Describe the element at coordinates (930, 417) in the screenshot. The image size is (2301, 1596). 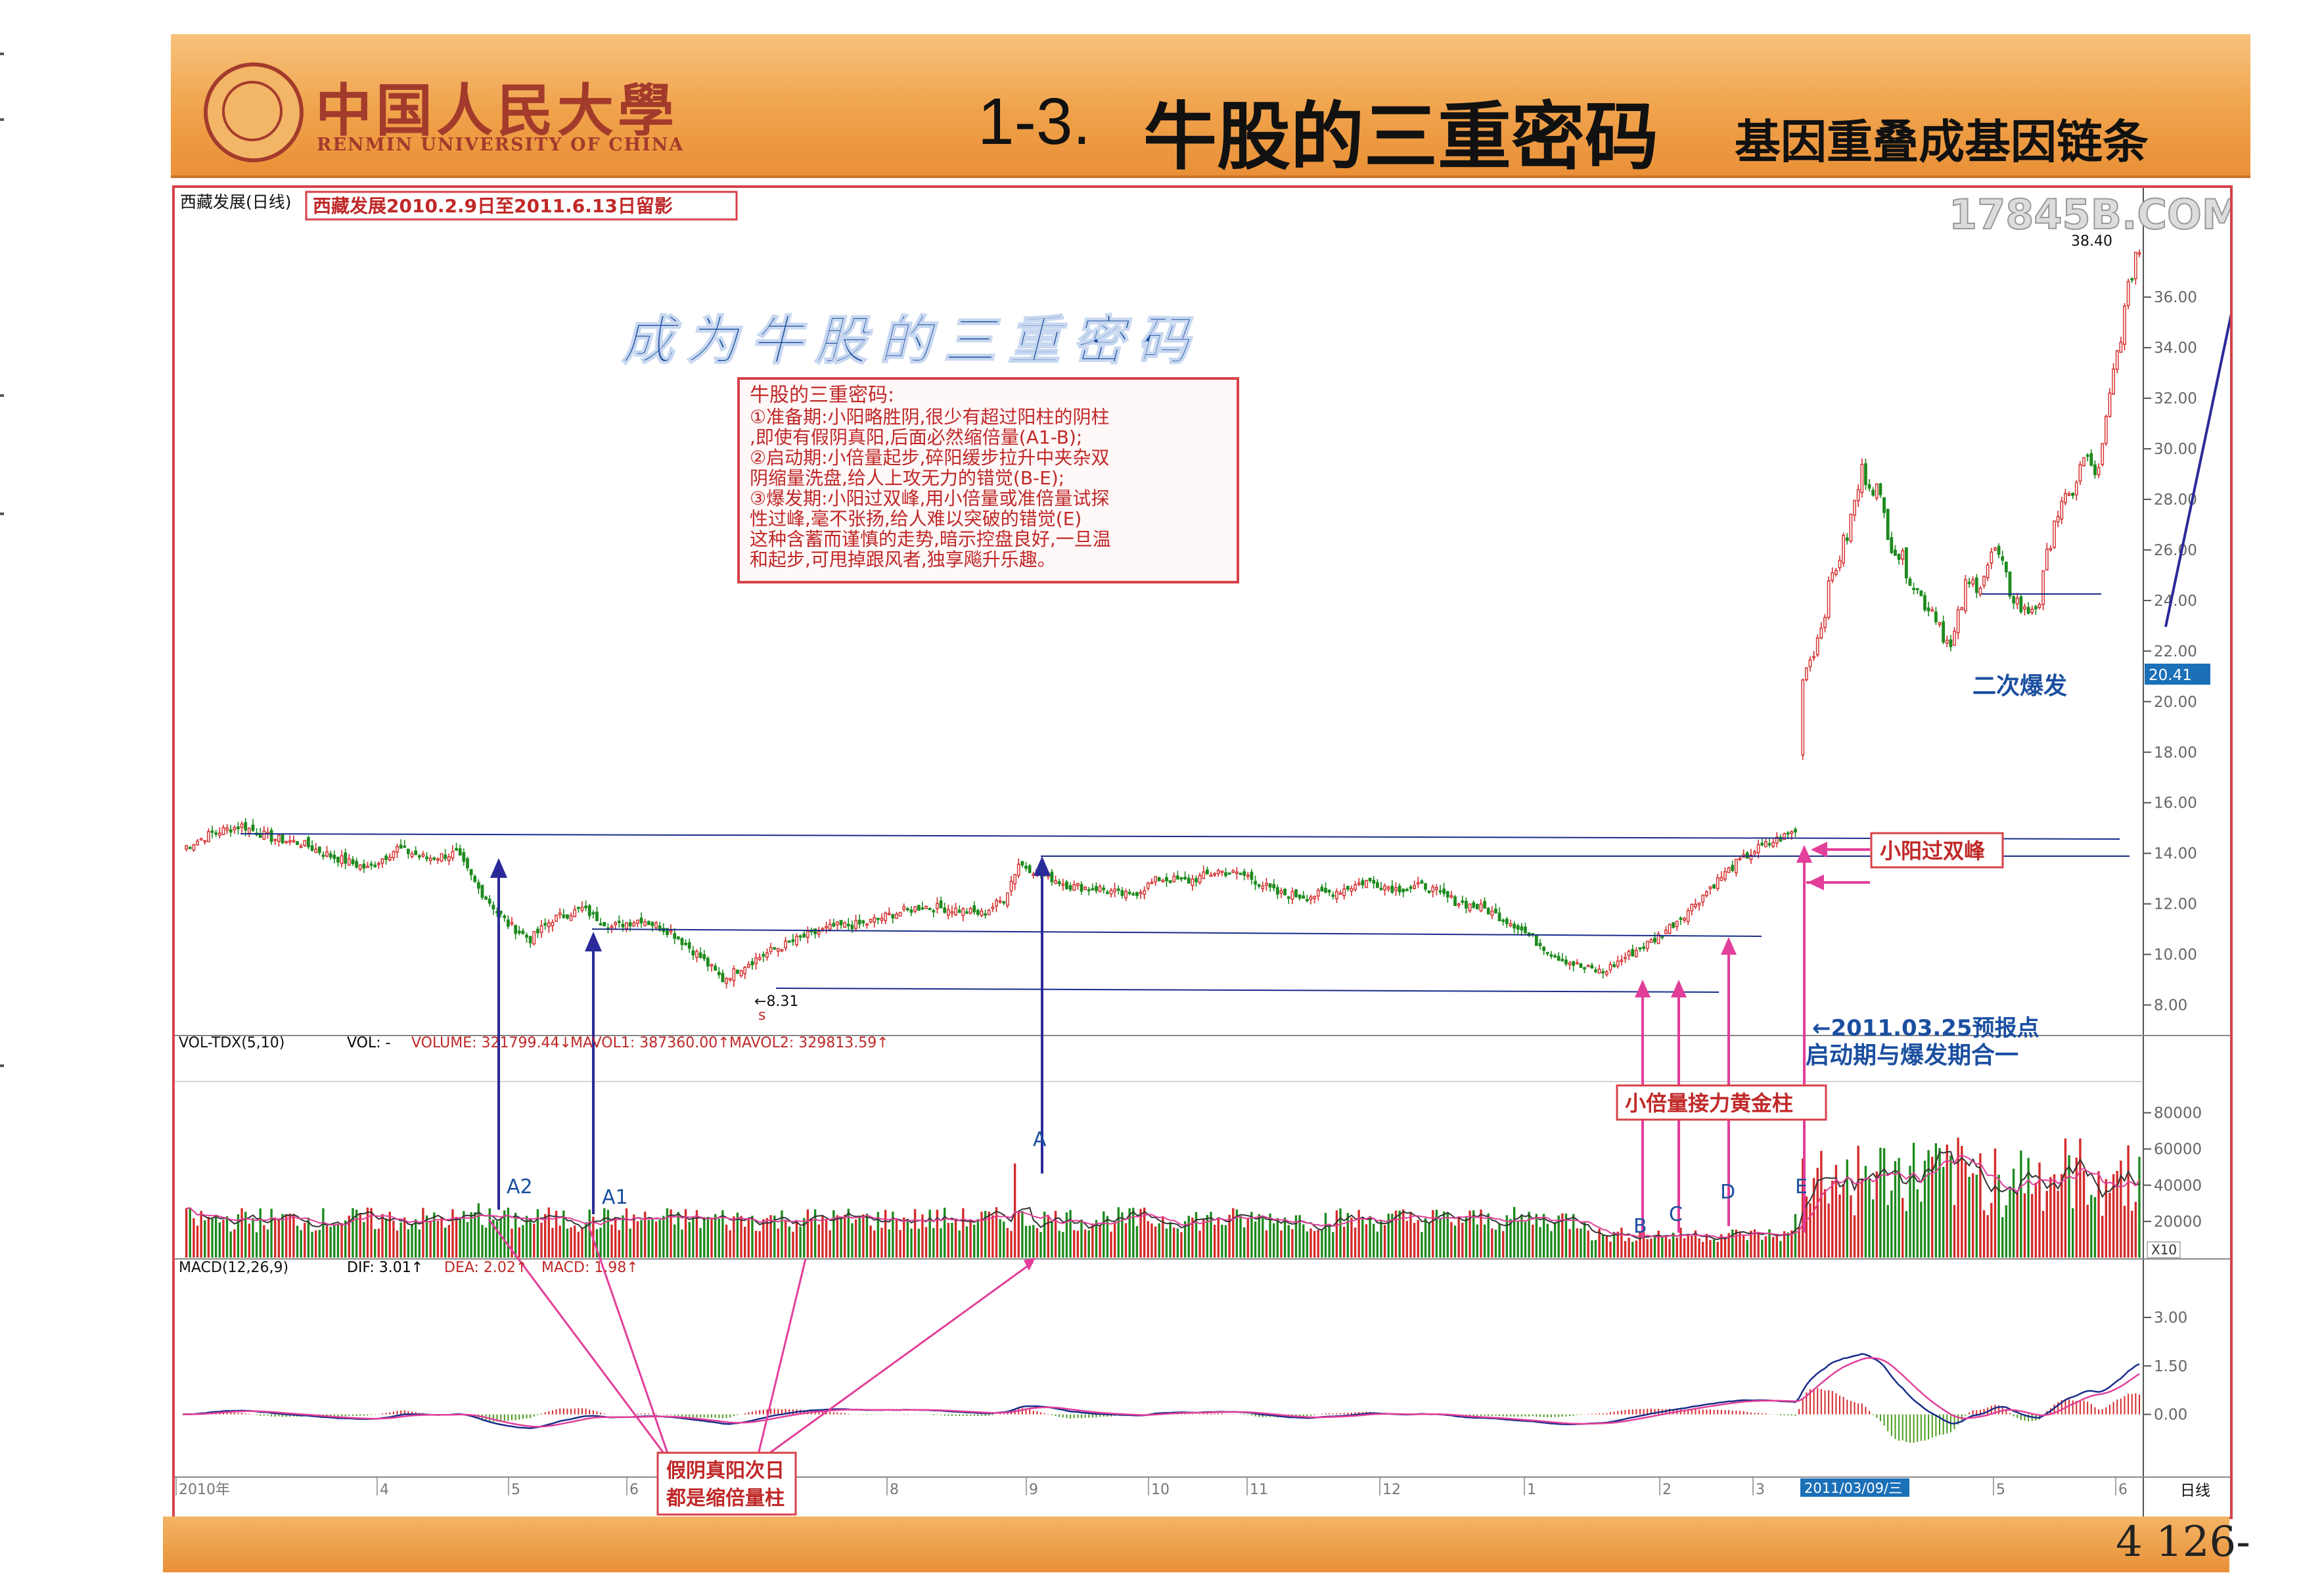
I see `note-line: ①准备期:小阳略胜阴,很少有超过阳柱的阴柱` at that location.